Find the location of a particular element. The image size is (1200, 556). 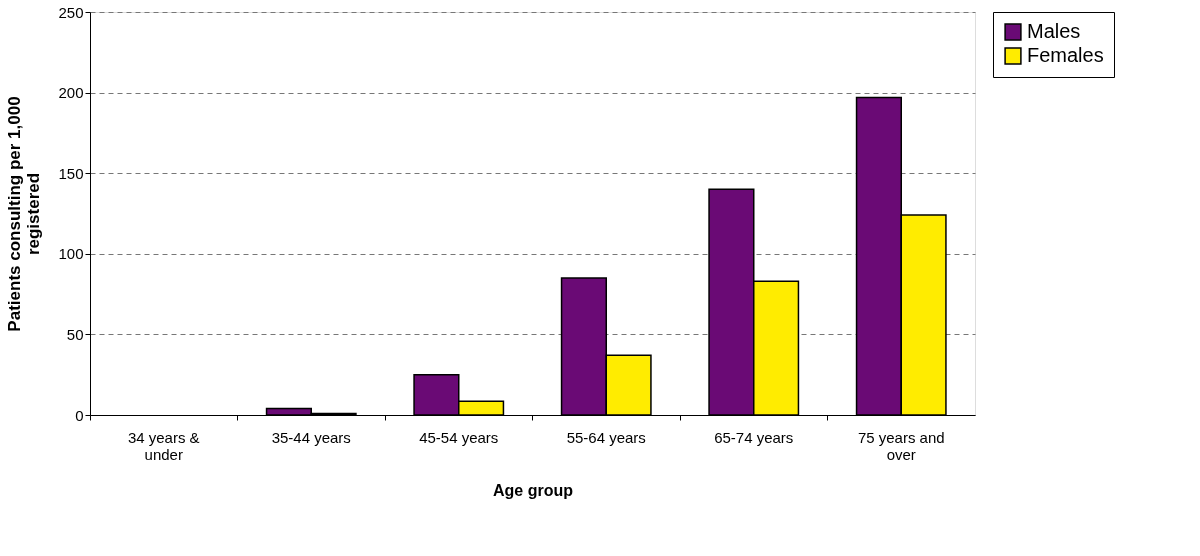

legend-label: Males is located at coordinates (1054, 31).